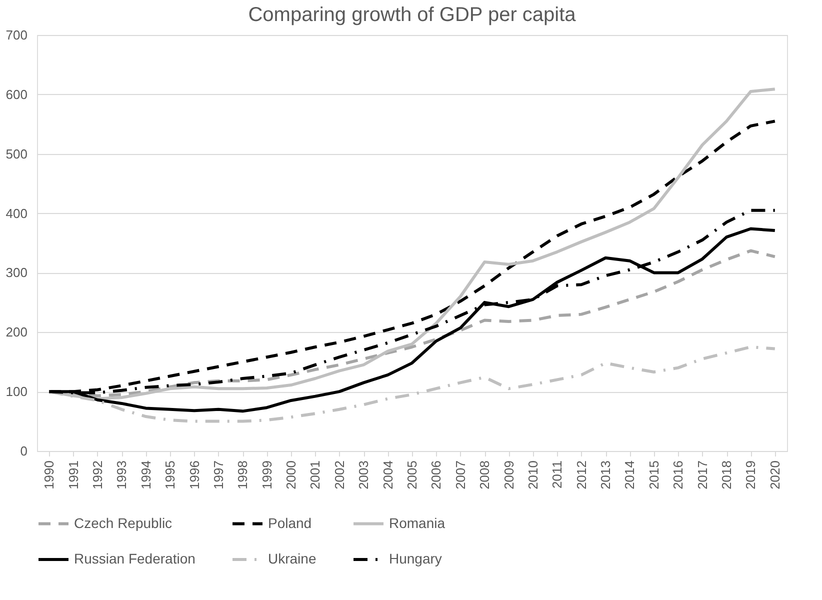 The width and height of the screenshot is (822, 600). I want to click on x-tick-label: 1996, so click(194, 475).